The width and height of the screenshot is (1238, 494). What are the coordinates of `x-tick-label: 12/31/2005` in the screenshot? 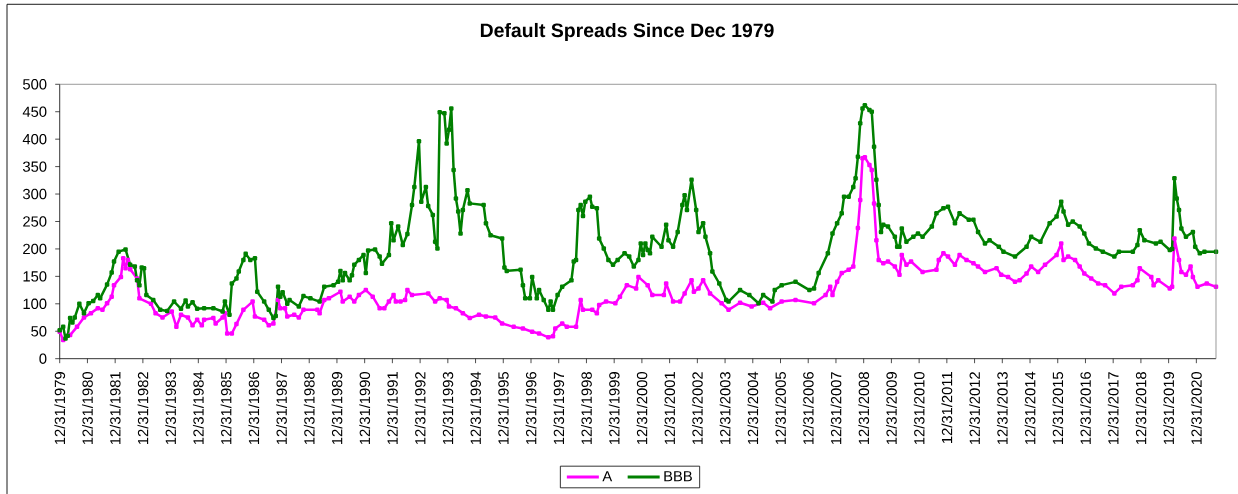 It's located at (780, 408).